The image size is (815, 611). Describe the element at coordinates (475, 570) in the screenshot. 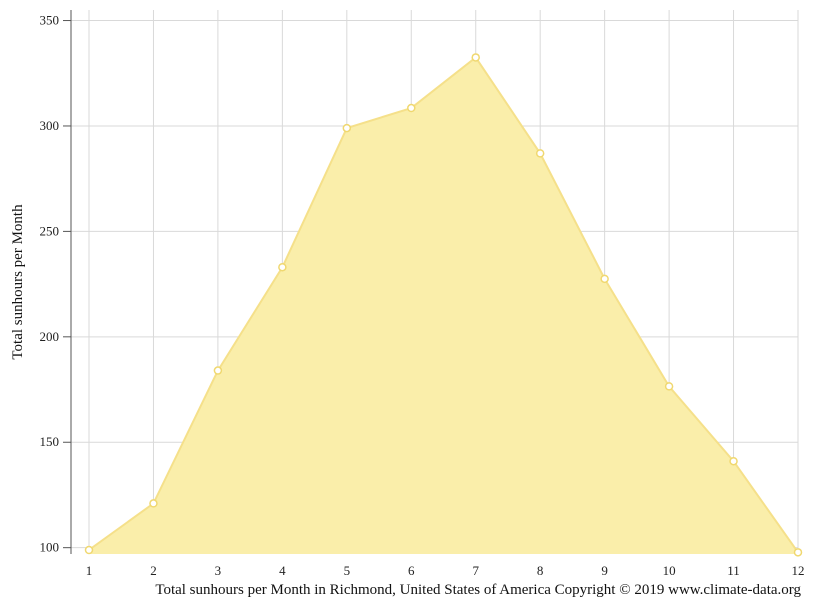

I see `x-tick-label: 7` at that location.